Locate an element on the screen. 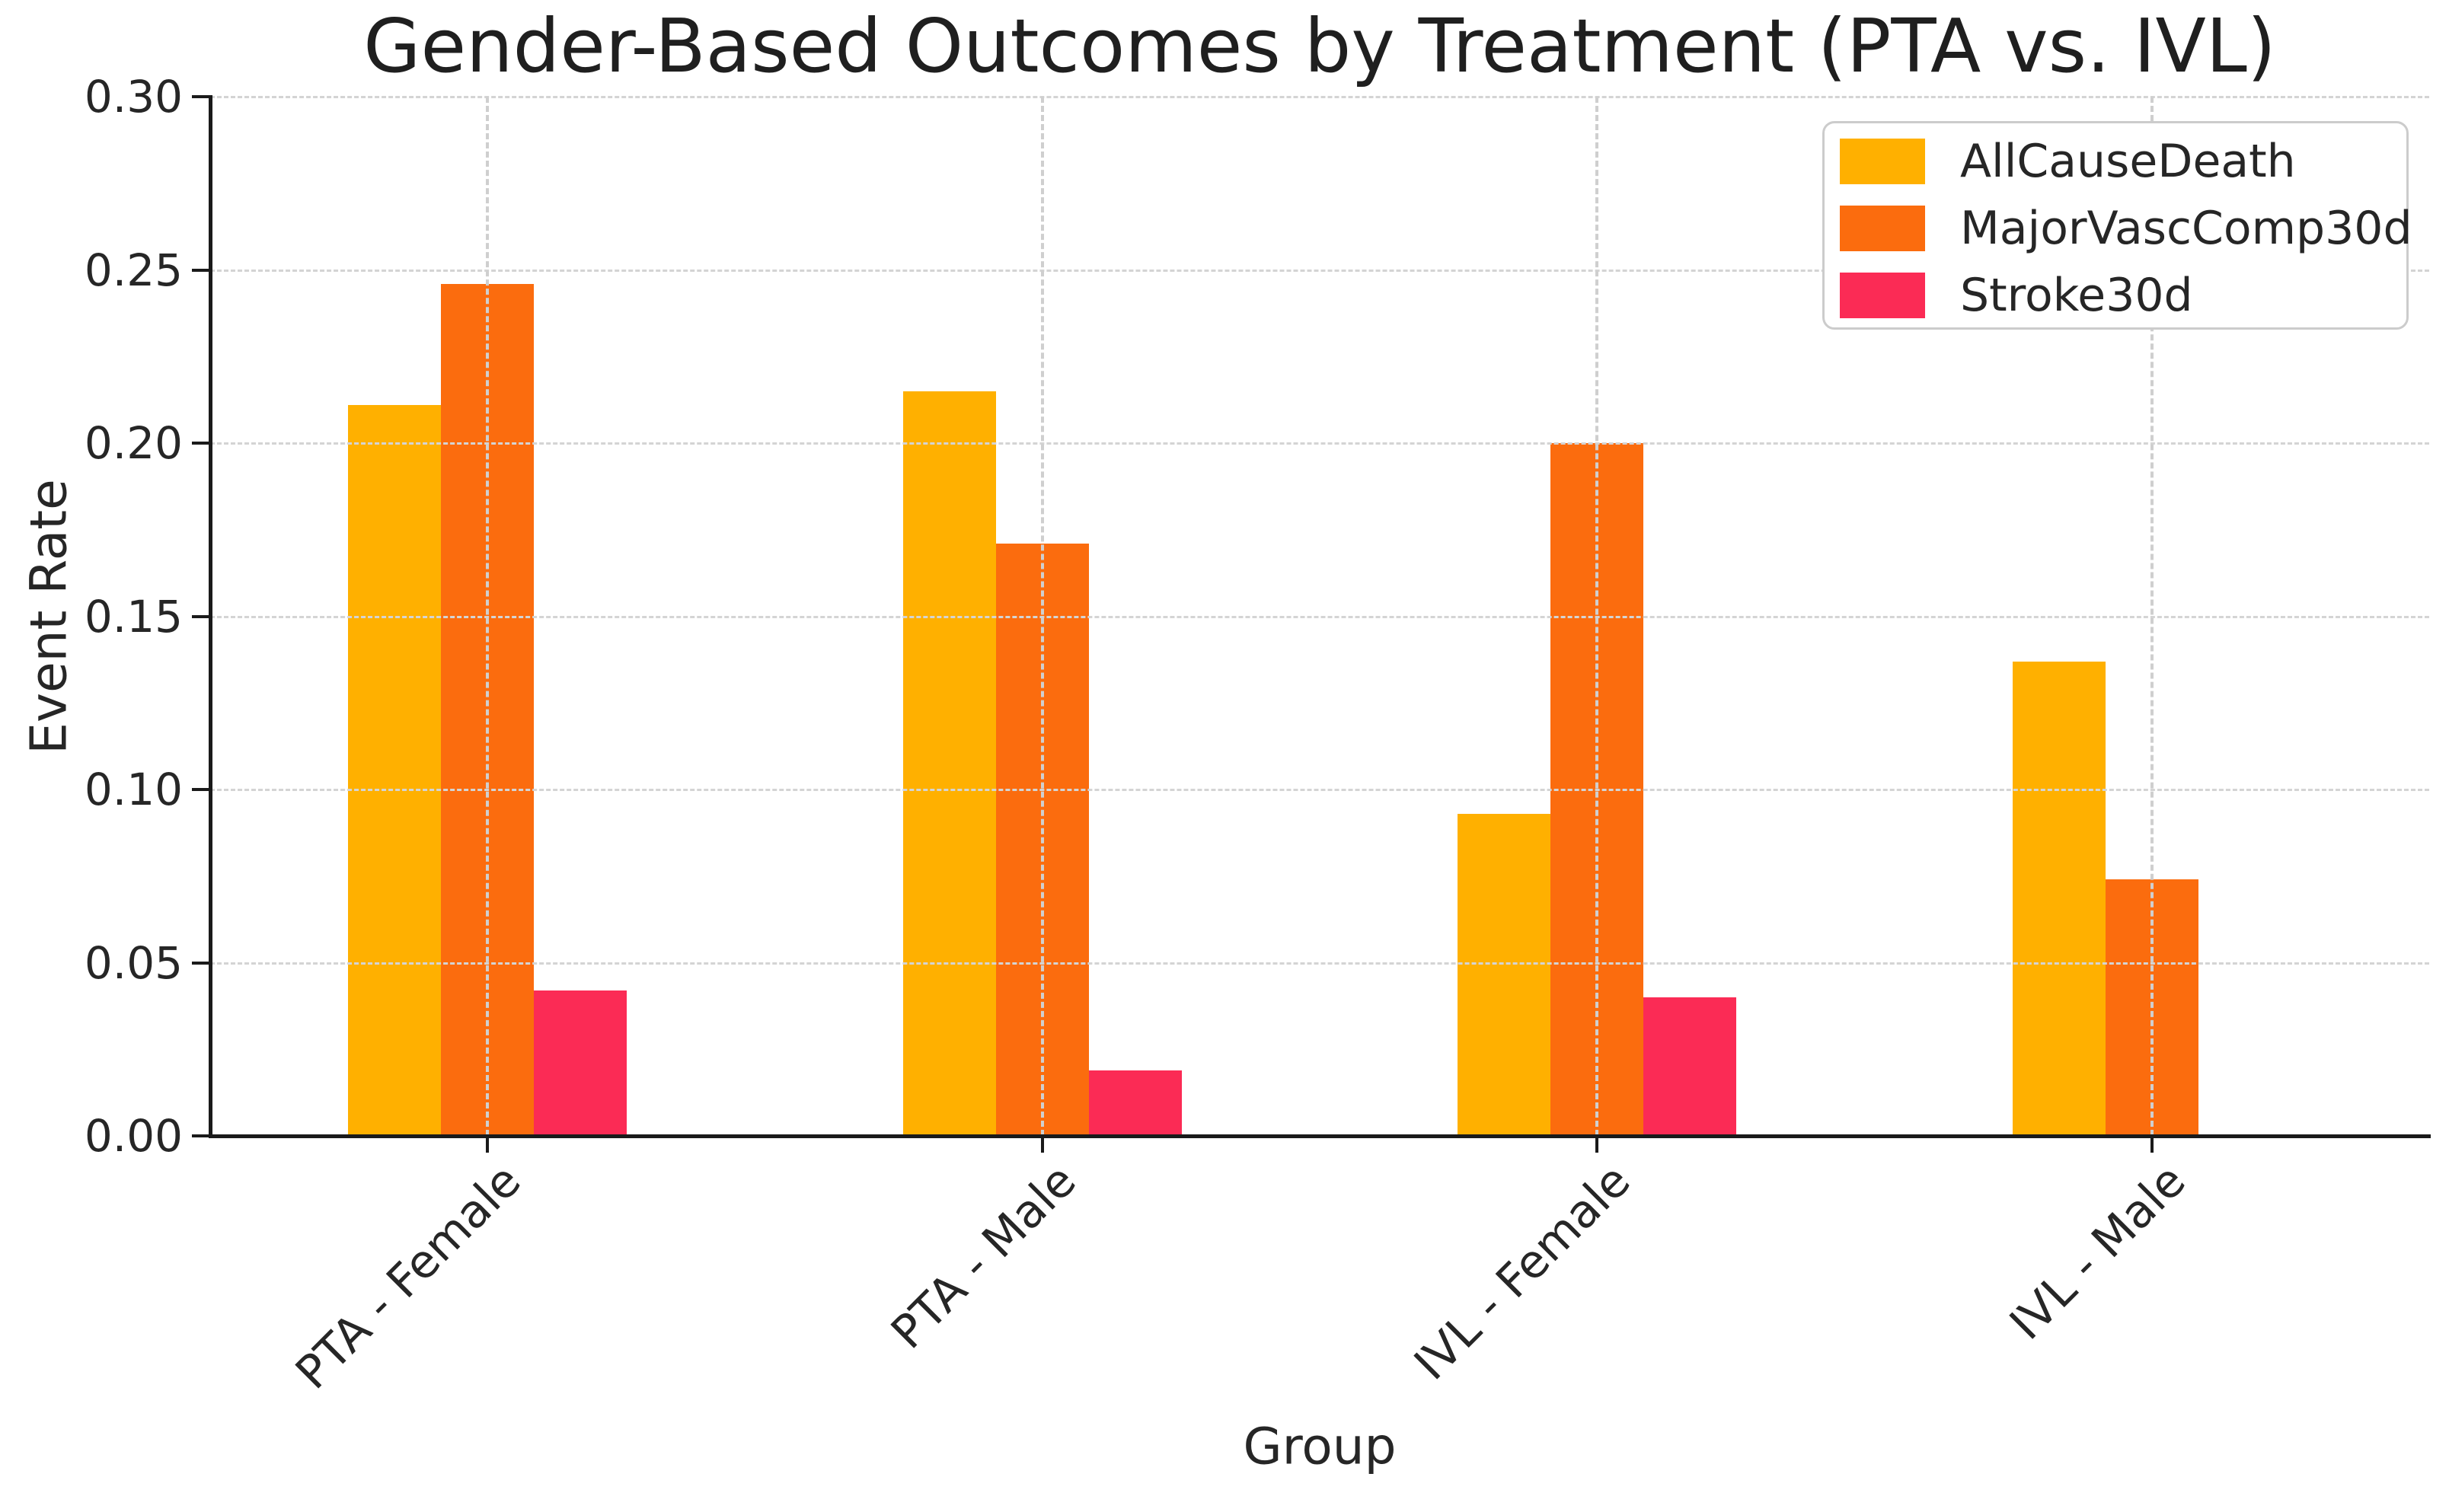 This screenshot has height=1512, width=2449. x-tick-label: PTA - Male is located at coordinates (983, 1257).